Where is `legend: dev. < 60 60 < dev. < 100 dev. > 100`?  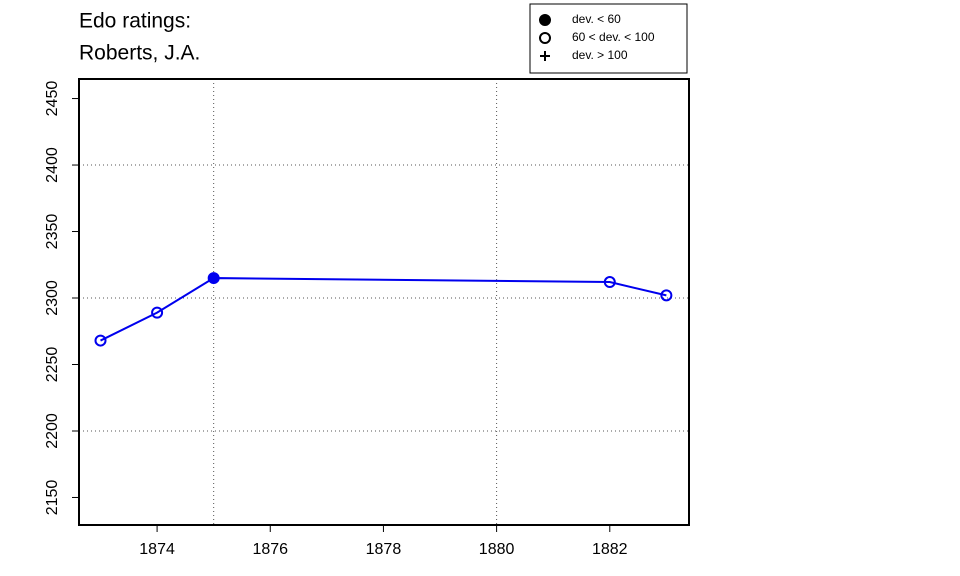
legend: dev. < 60 60 < dev. < 100 dev. > 100 is located at coordinates (608, 38).